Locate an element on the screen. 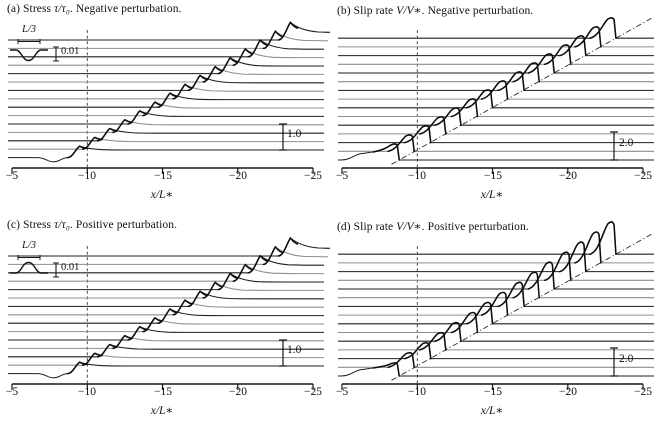  title-text: (d) Slip rate is located at coordinates (367, 227).